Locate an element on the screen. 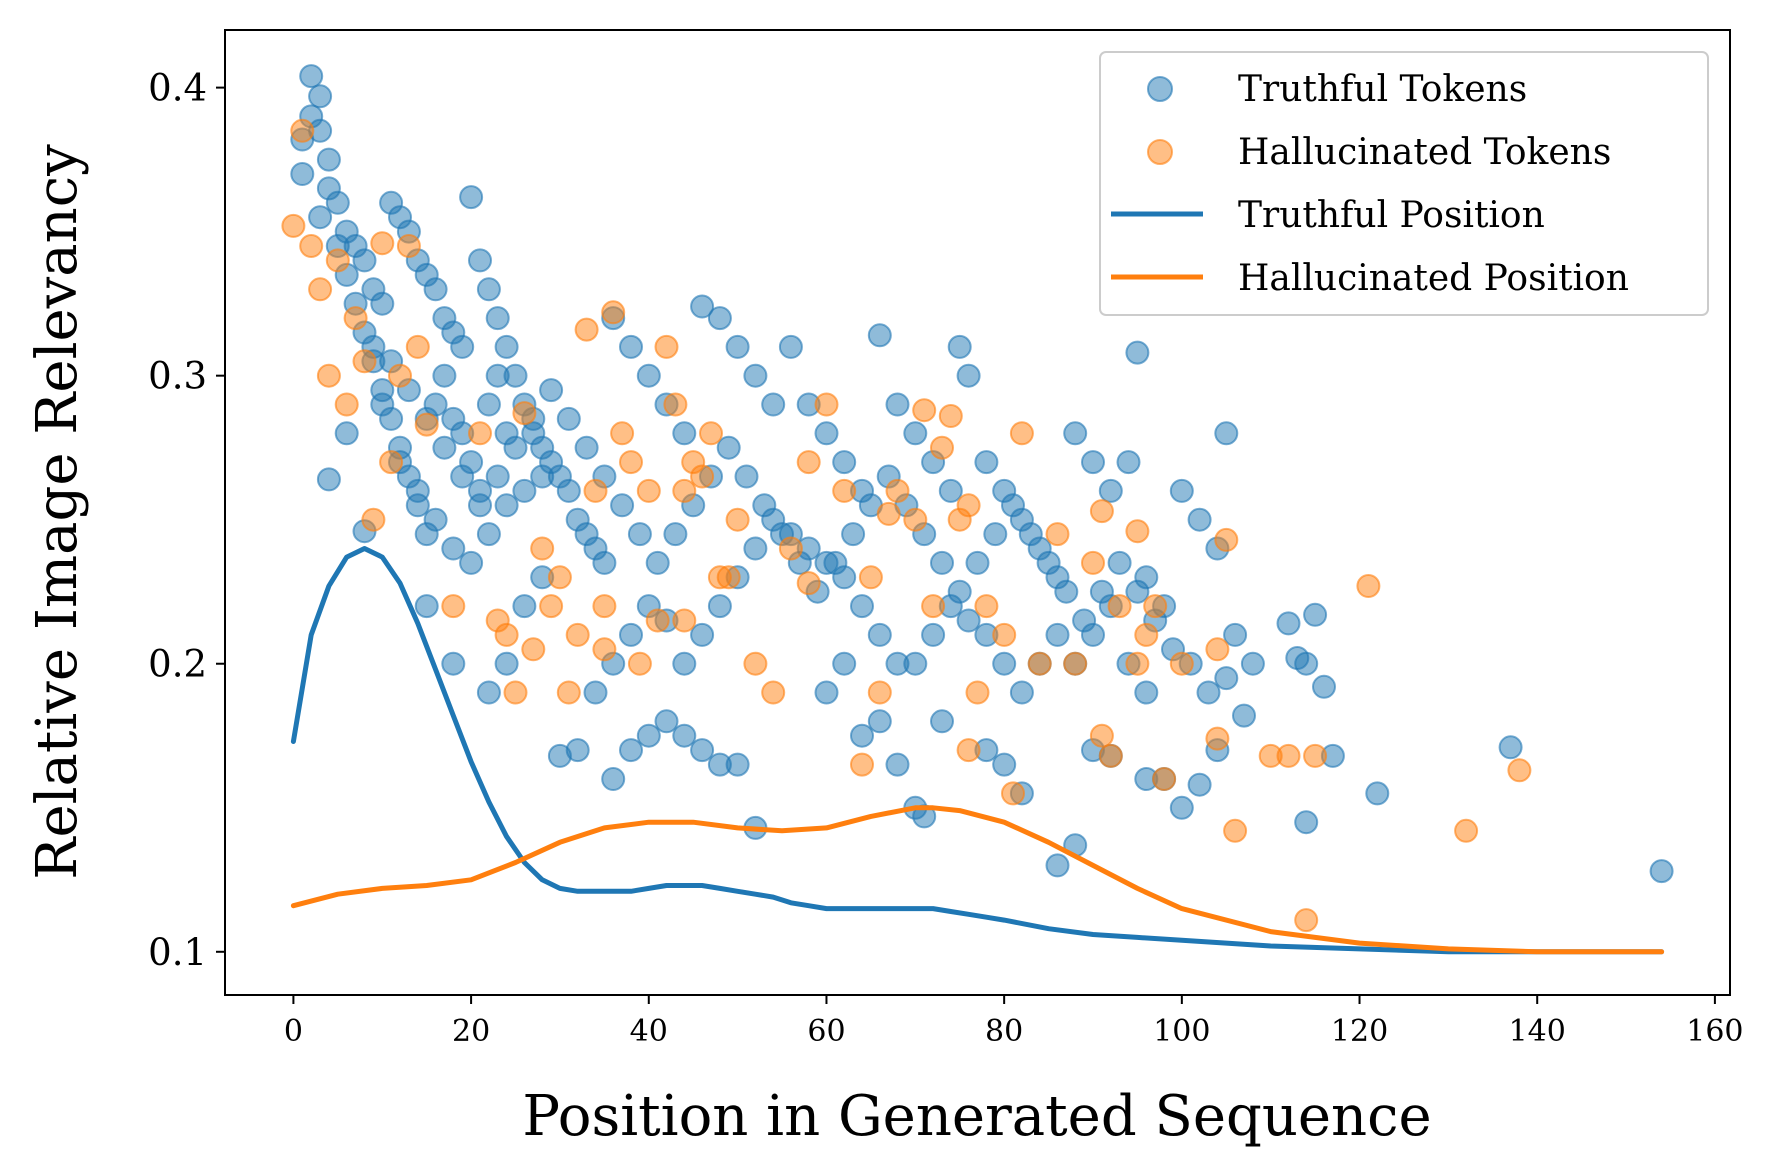 Image resolution: width=1769 pixels, height=1169 pixels. x-axis-label: Position in Generated Sequence is located at coordinates (976, 1116).